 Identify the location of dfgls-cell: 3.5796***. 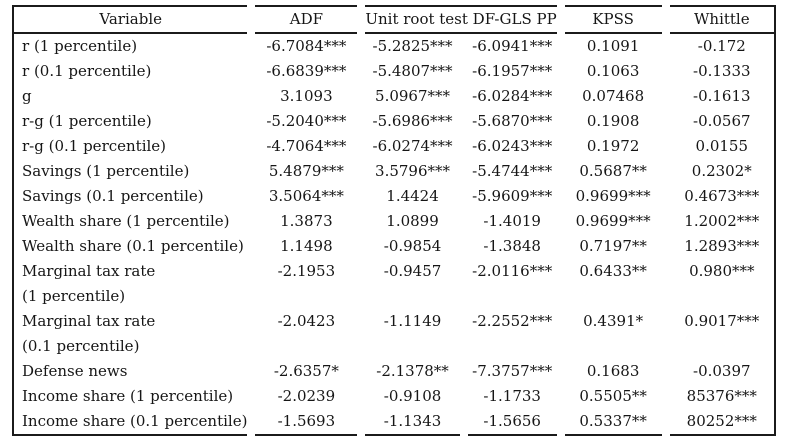
(413, 171).